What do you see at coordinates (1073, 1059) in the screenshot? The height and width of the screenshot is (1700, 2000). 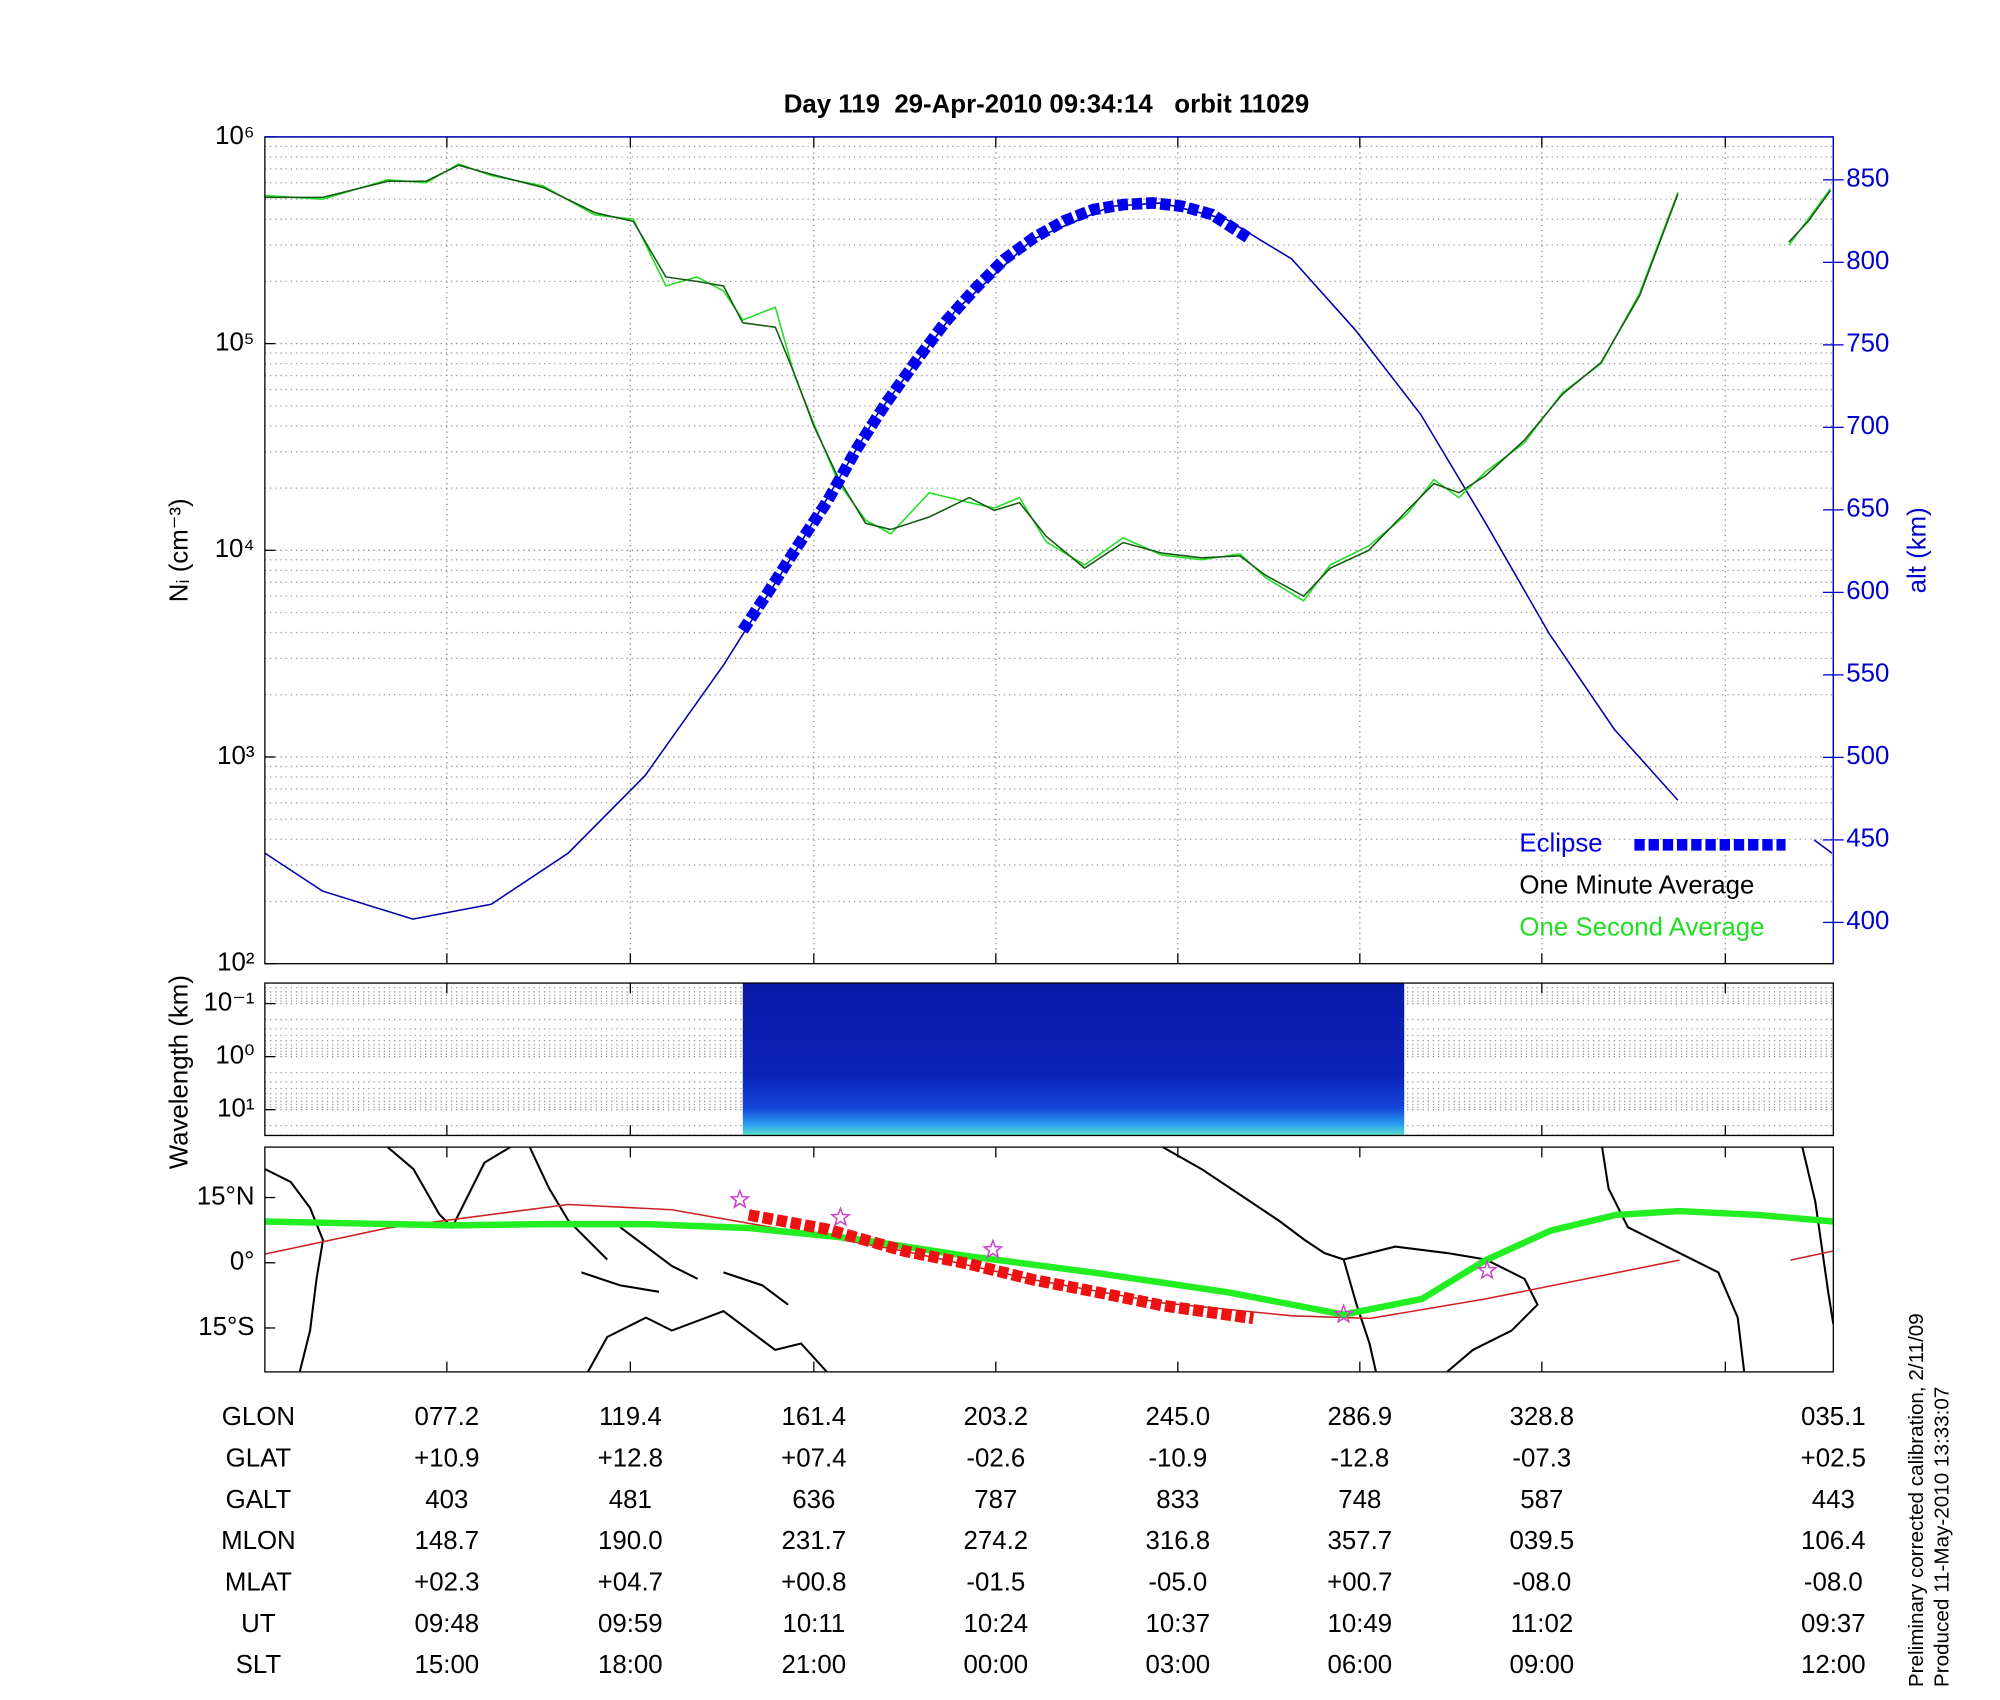 I see `spectrogram` at bounding box center [1073, 1059].